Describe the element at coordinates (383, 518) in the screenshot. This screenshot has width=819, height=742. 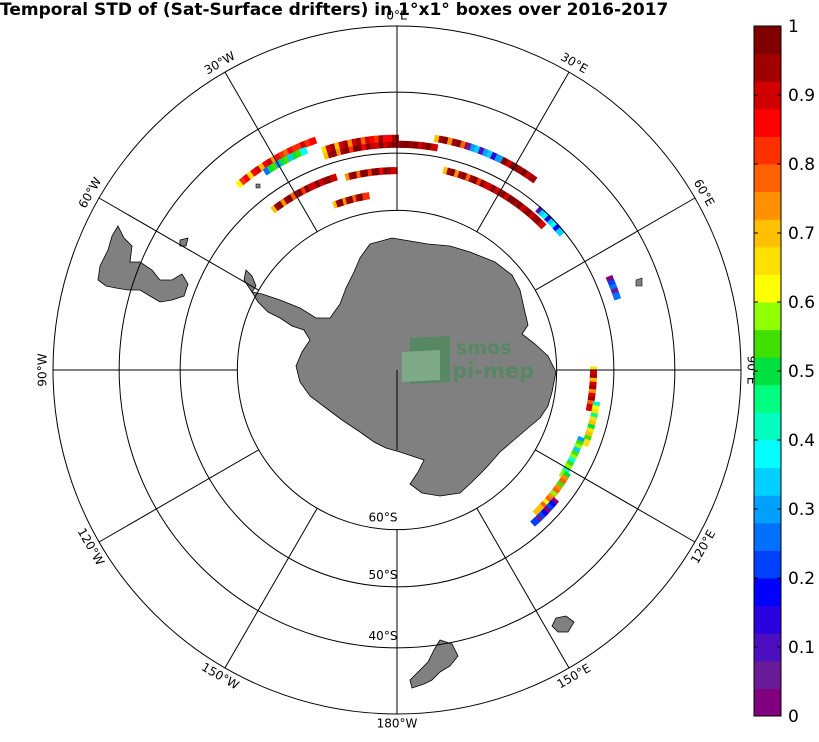
I see `latitude-label: 60°S` at that location.